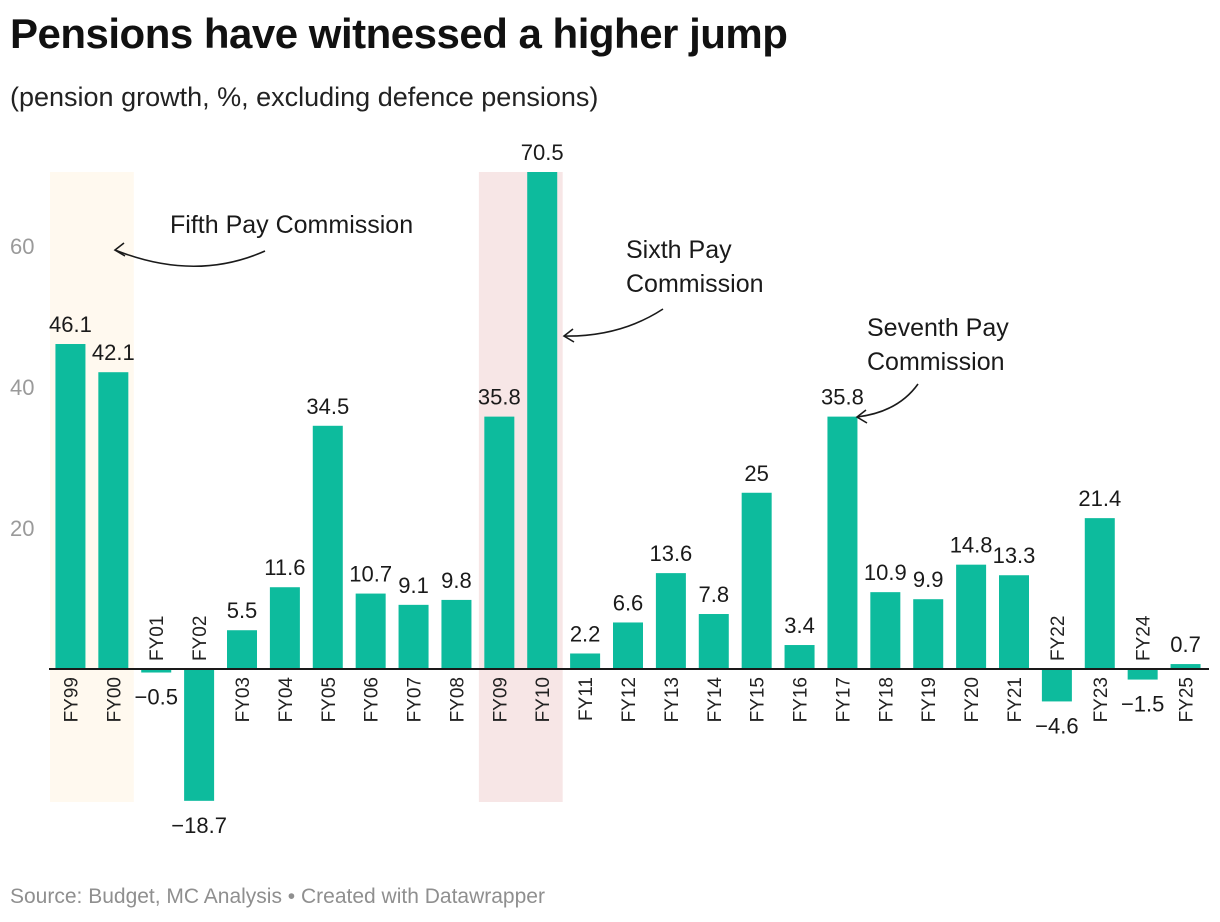 The width and height of the screenshot is (1220, 922). I want to click on x-tick-label: FY02, so click(200, 638).